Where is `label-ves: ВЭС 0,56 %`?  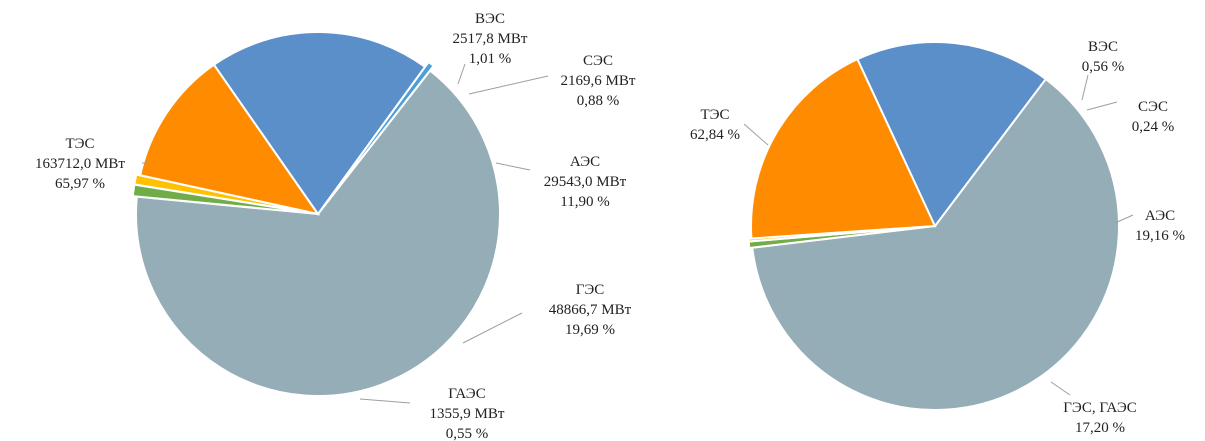
label-ves: ВЭС 0,56 % is located at coordinates (1103, 70).